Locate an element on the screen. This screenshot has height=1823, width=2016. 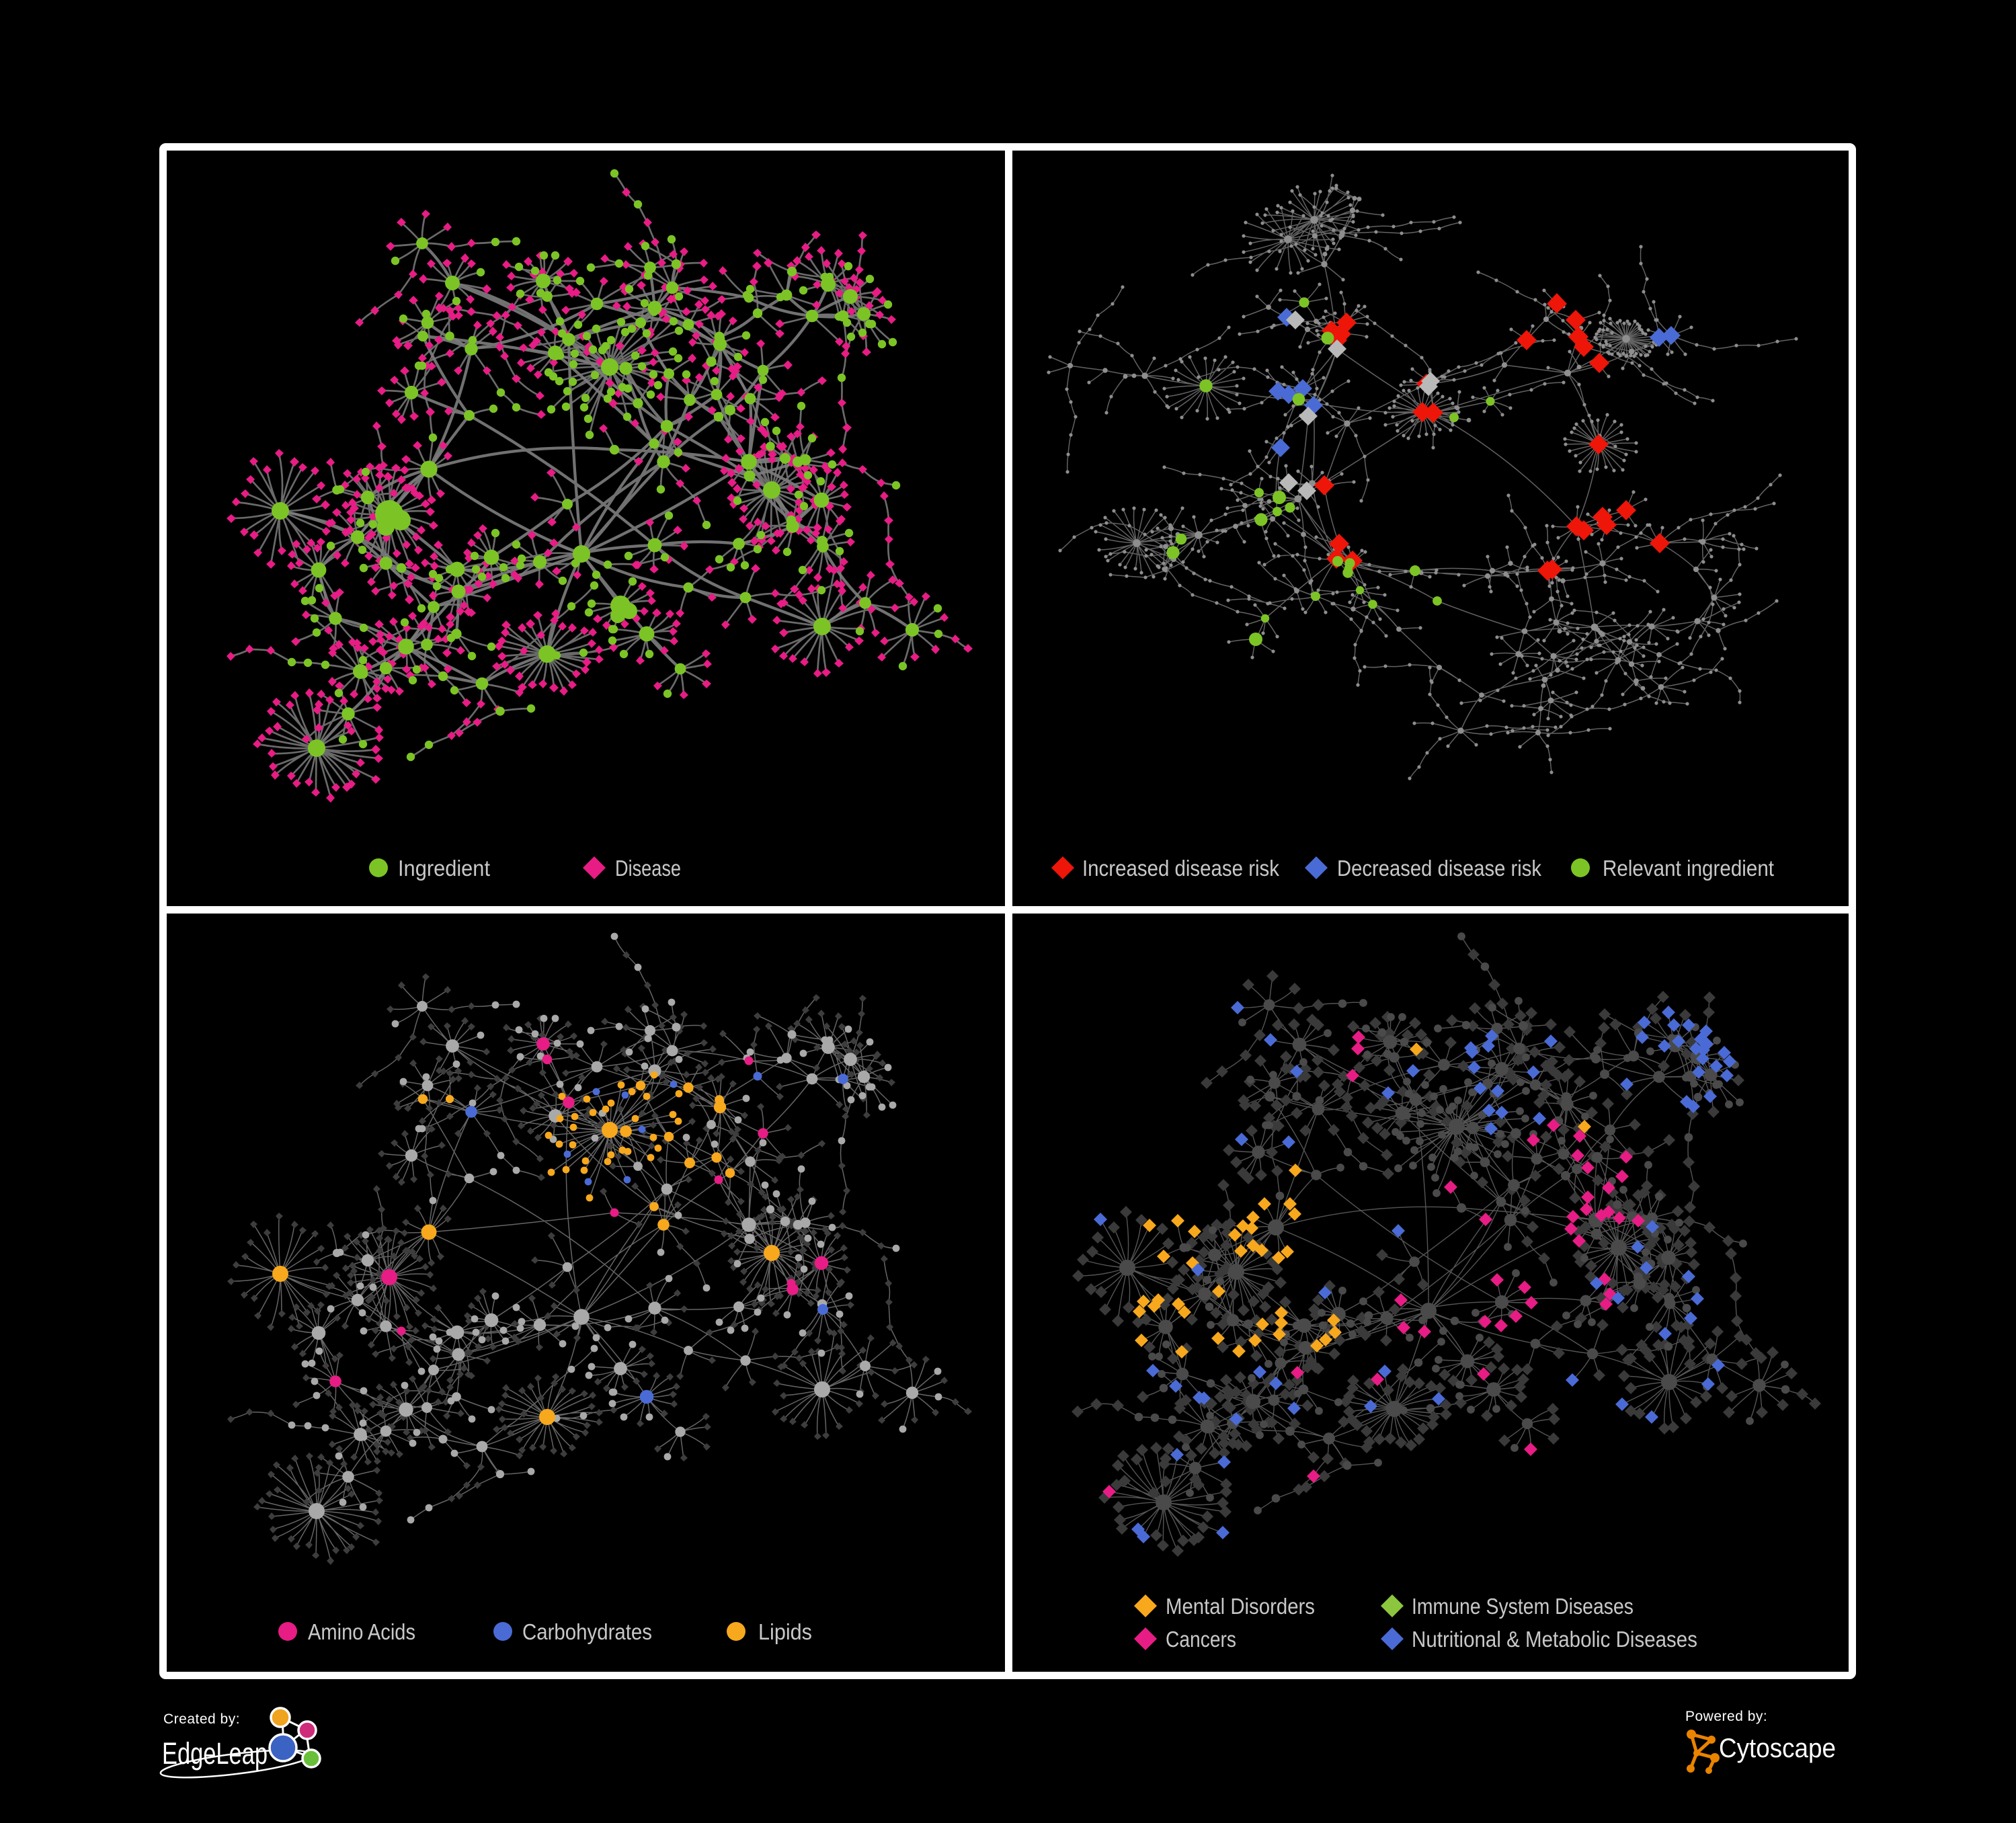
svg-text: Increased disease risk is located at coordinates (1180, 868).